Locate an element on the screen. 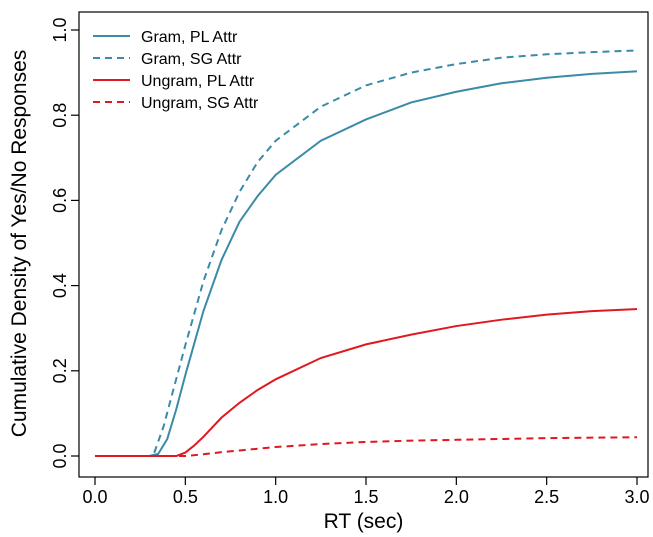  x-tick-label: 2.5 is located at coordinates (546, 497).